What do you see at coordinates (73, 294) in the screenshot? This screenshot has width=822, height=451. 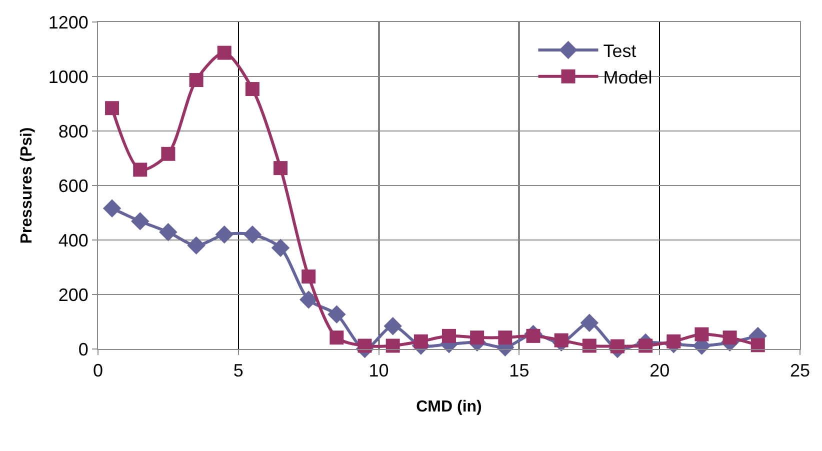 I see `y-tick-label: 200` at bounding box center [73, 294].